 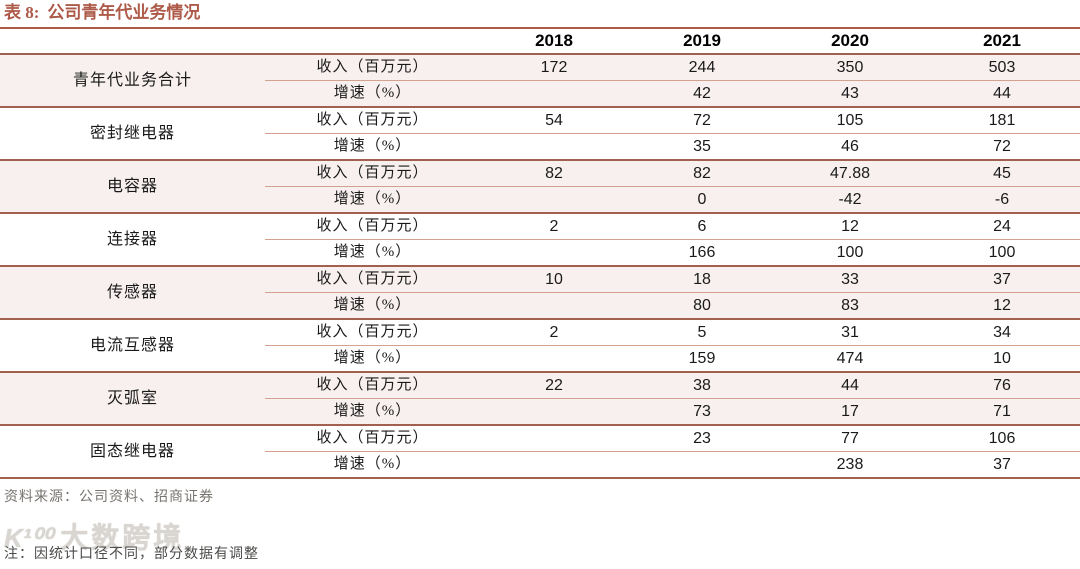 What do you see at coordinates (132, 240) in the screenshot?
I see `category-cell: 连接器` at bounding box center [132, 240].